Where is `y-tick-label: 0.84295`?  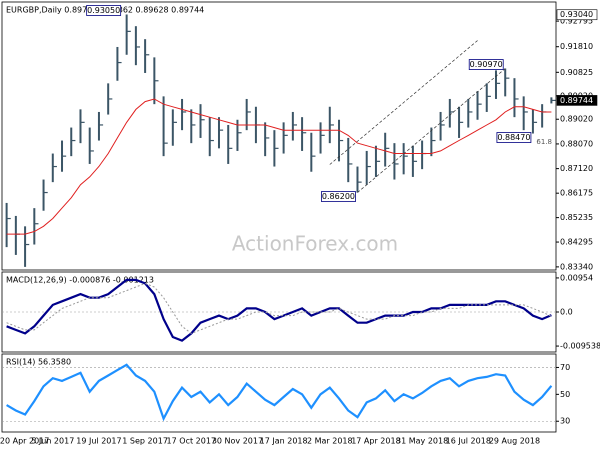
y-tick-label: 0.84295 is located at coordinates (576, 242).